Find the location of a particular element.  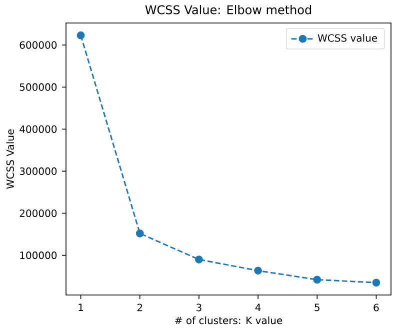

y-tick-label: 200000 is located at coordinates (38, 213).